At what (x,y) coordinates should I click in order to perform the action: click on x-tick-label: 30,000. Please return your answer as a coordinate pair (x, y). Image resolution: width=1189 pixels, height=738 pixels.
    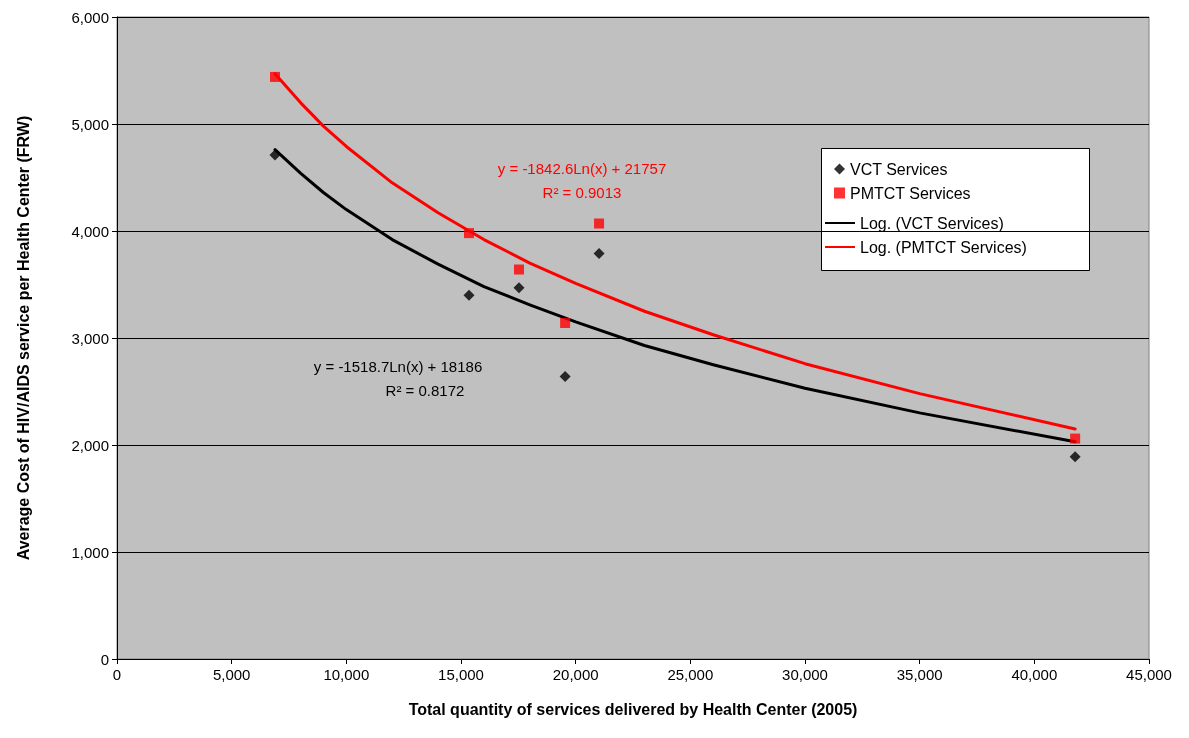
    Looking at the image, I should click on (805, 674).